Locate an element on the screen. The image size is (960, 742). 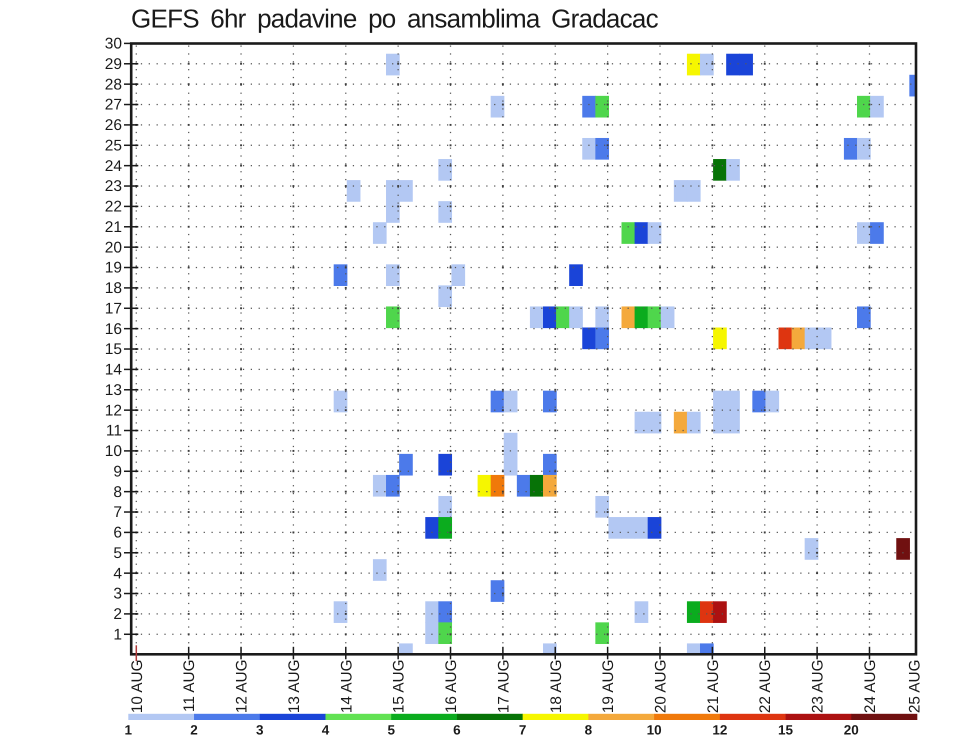
svg-text: 18 AUG is located at coordinates (556, 687).